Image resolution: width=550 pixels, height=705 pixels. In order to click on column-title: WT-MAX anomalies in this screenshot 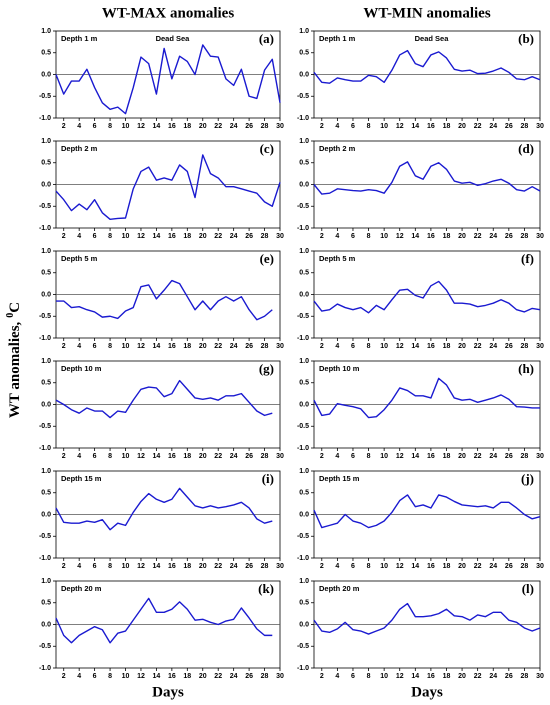, I will do `click(168, 13)`.